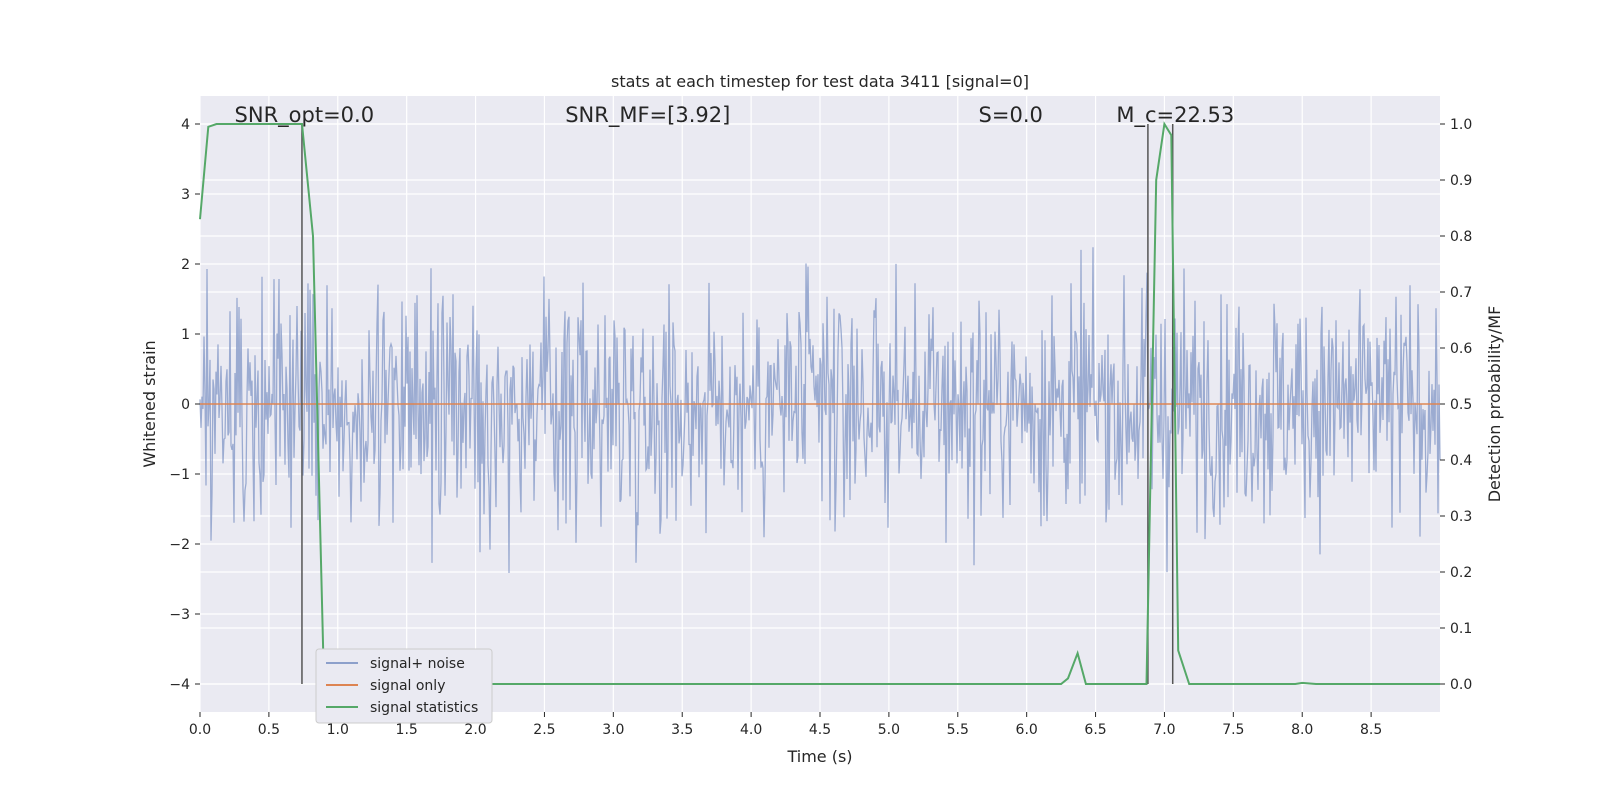 Image resolution: width=1600 pixels, height=800 pixels. Describe the element at coordinates (1371, 730) in the screenshot. I see `x-tick-label: 8.5` at that location.